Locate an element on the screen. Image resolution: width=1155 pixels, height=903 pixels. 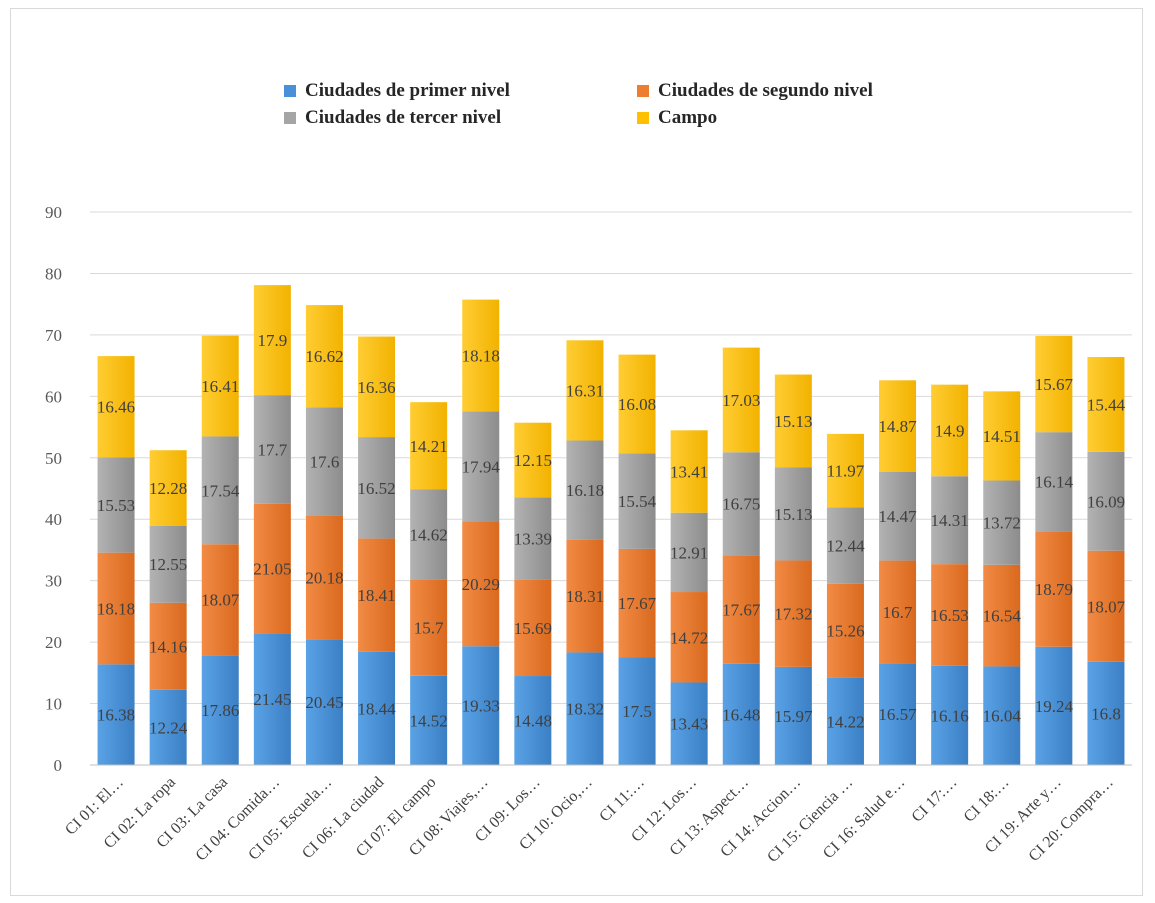
data-label-tercer-7: 14.62 is located at coordinates (429, 534).